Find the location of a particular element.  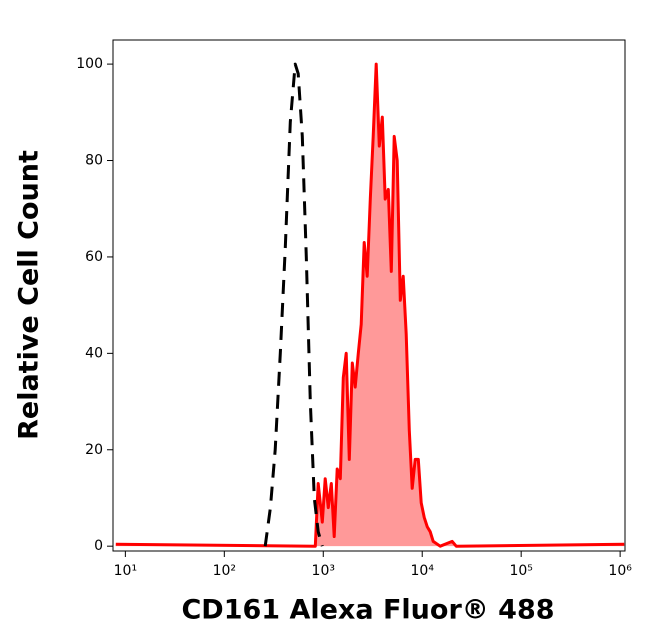

y-axis-label: Relative Cell Count is located at coordinates (29, 295).